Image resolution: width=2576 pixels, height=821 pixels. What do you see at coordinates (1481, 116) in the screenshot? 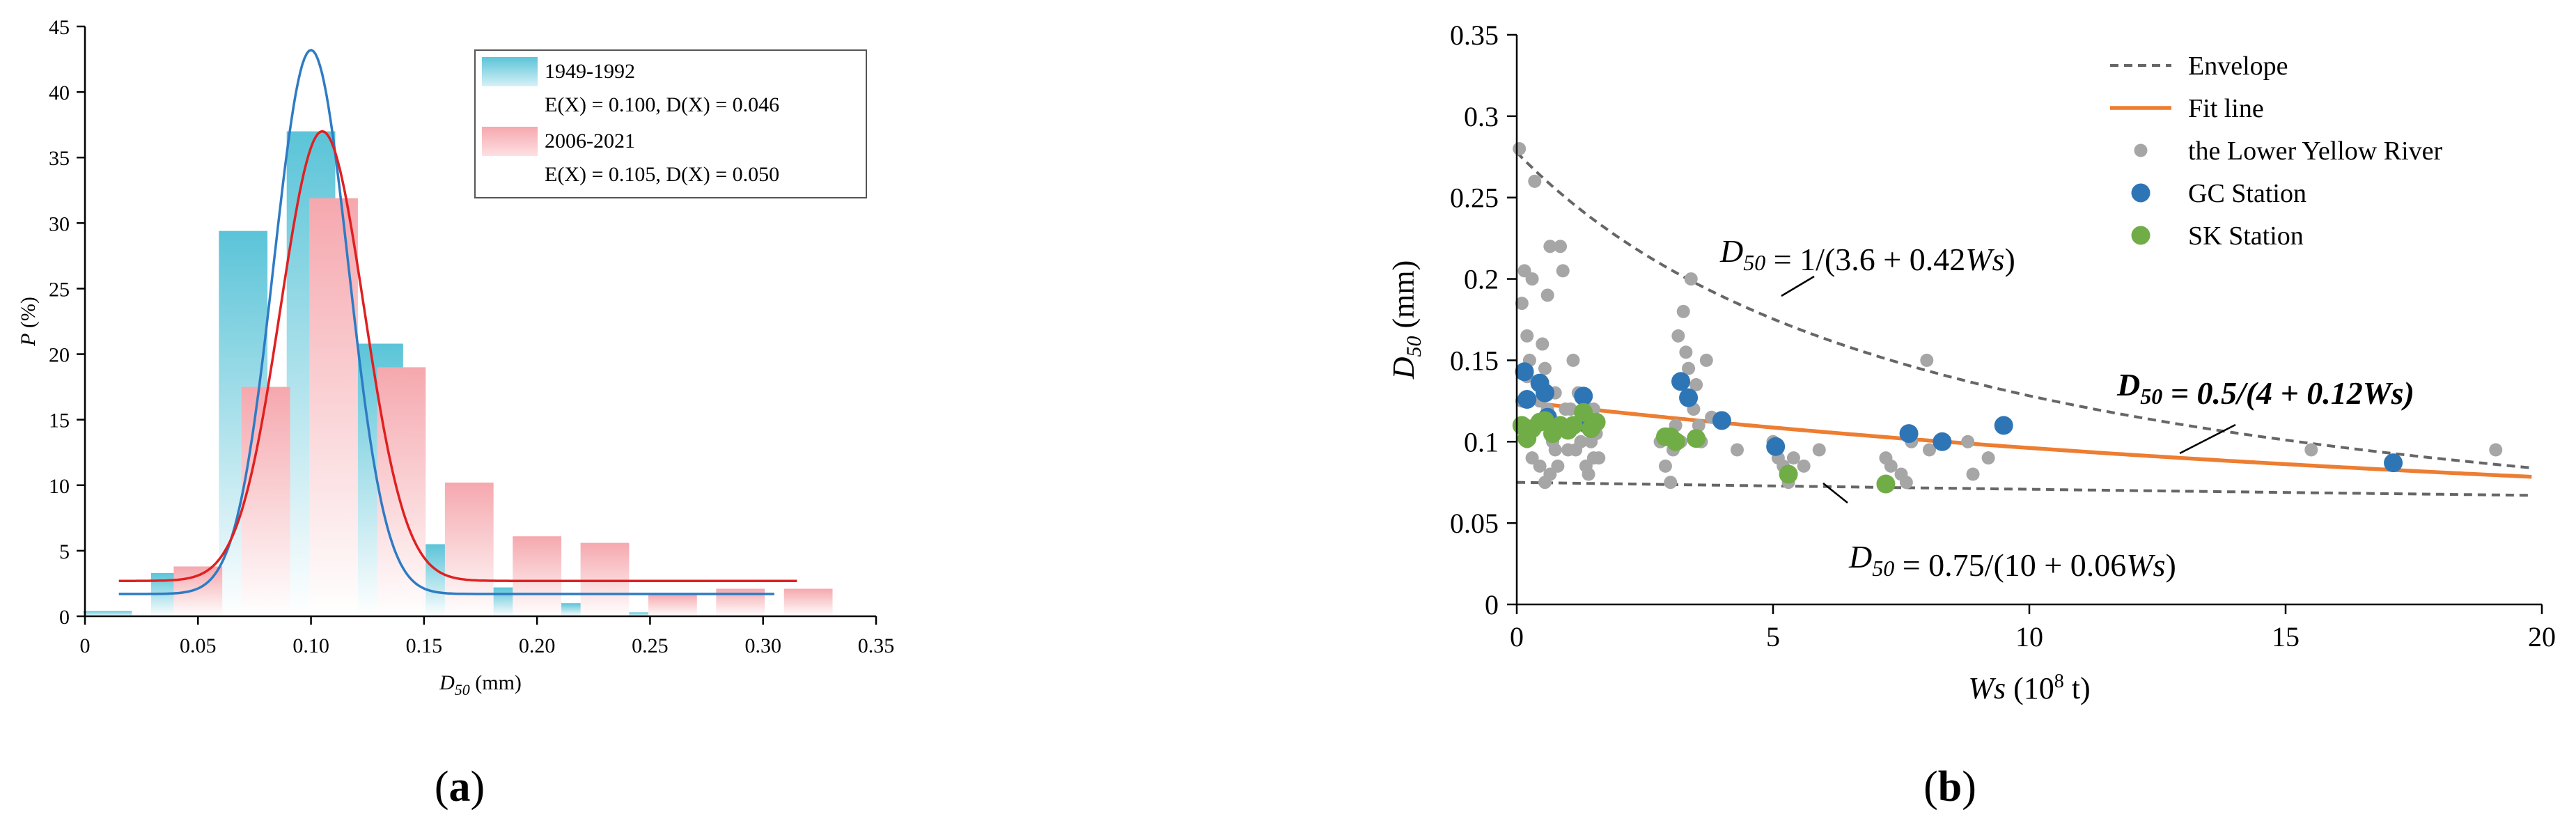
I see `y-tick-label: 0.3` at bounding box center [1481, 116].